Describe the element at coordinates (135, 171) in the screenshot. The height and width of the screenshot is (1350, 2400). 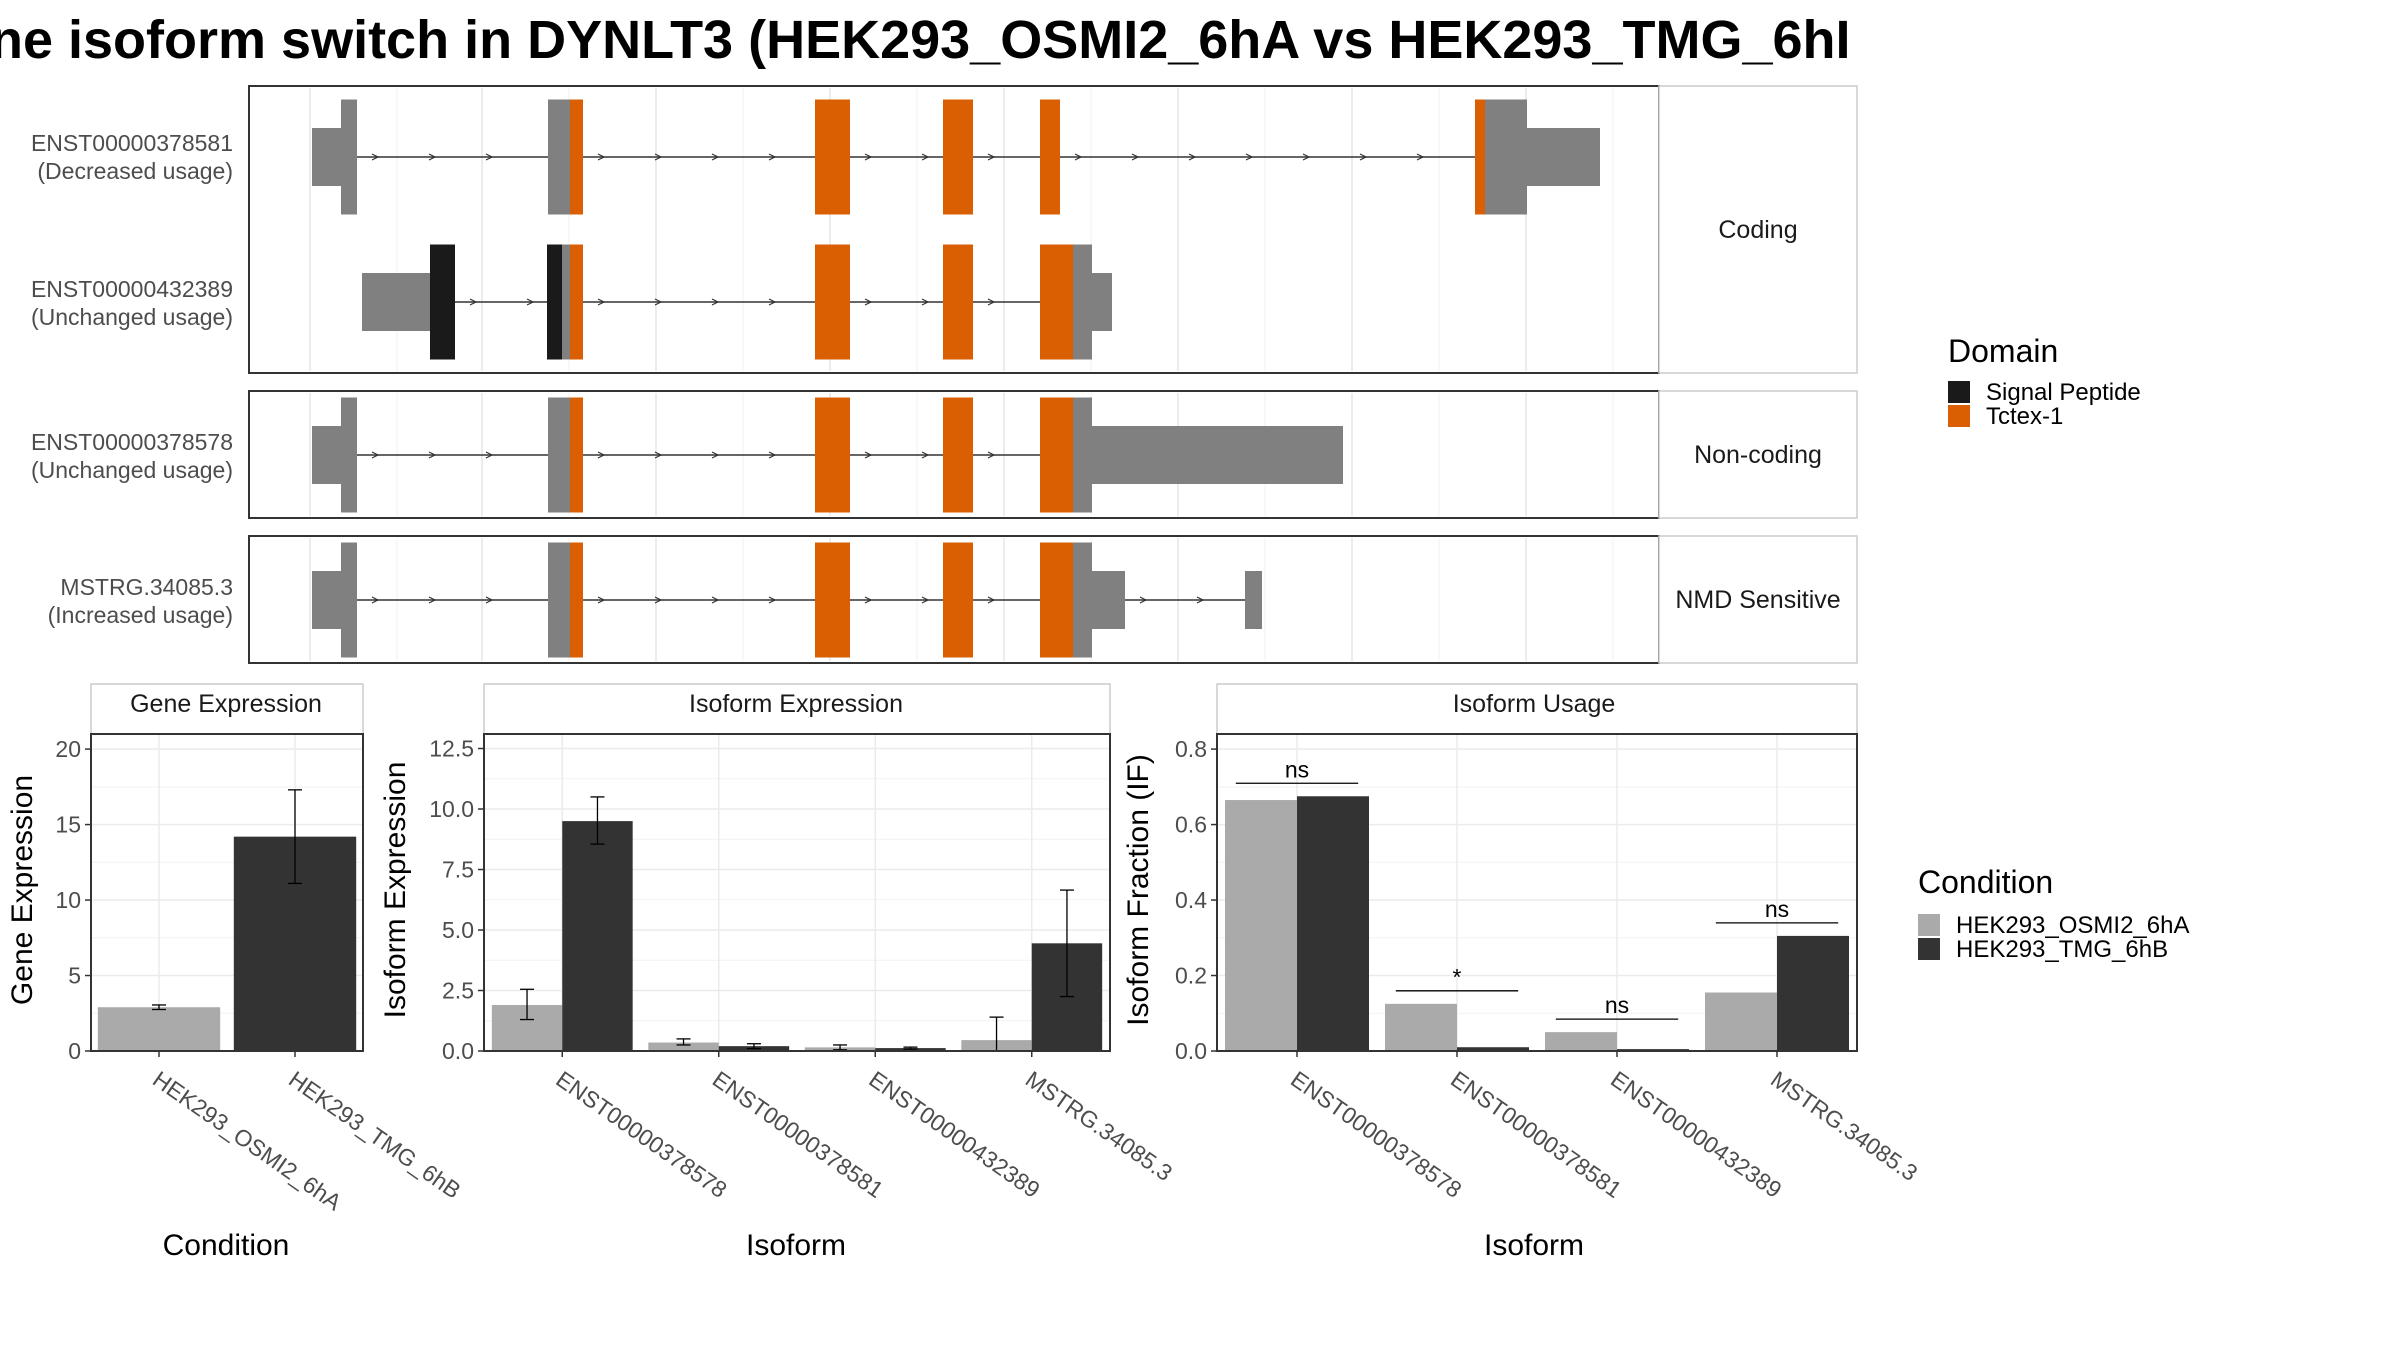
I see `isoform-label-usage: (Decreased usage)` at that location.